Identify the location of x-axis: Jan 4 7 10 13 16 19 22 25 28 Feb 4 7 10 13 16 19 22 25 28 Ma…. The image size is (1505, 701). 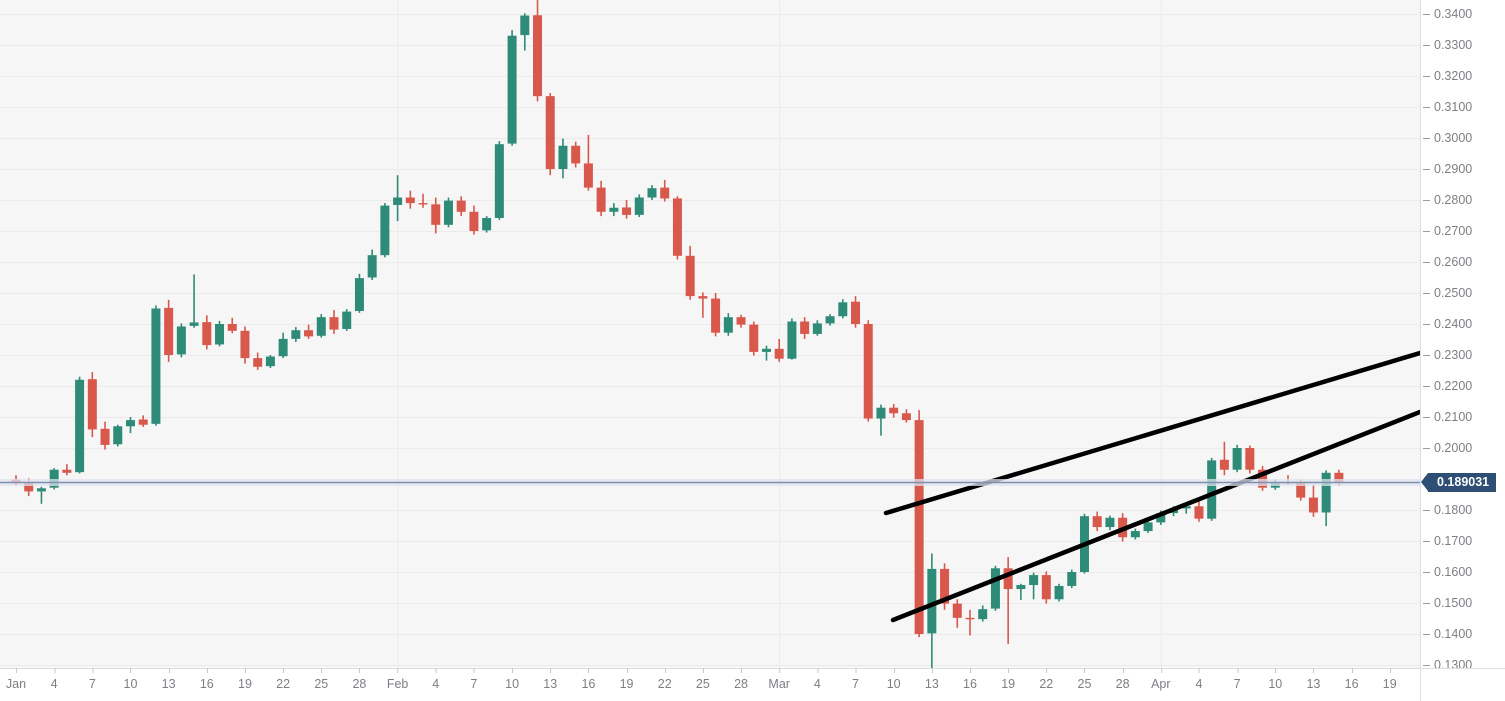
(717, 684).